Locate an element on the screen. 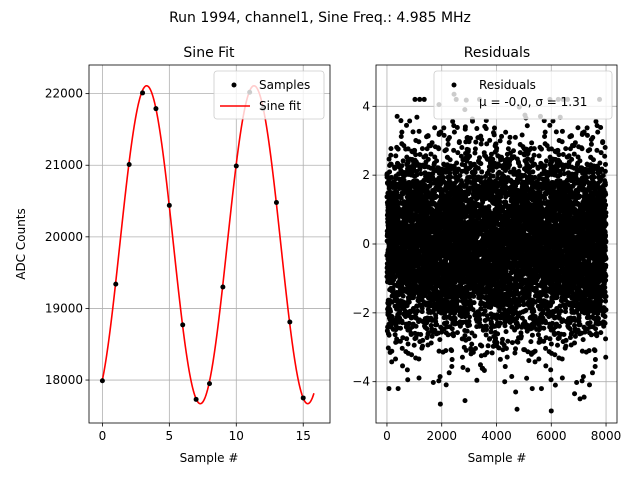 This screenshot has width=640, height=480. sine-fit-ylabel: ADC Counts is located at coordinates (21, 244).